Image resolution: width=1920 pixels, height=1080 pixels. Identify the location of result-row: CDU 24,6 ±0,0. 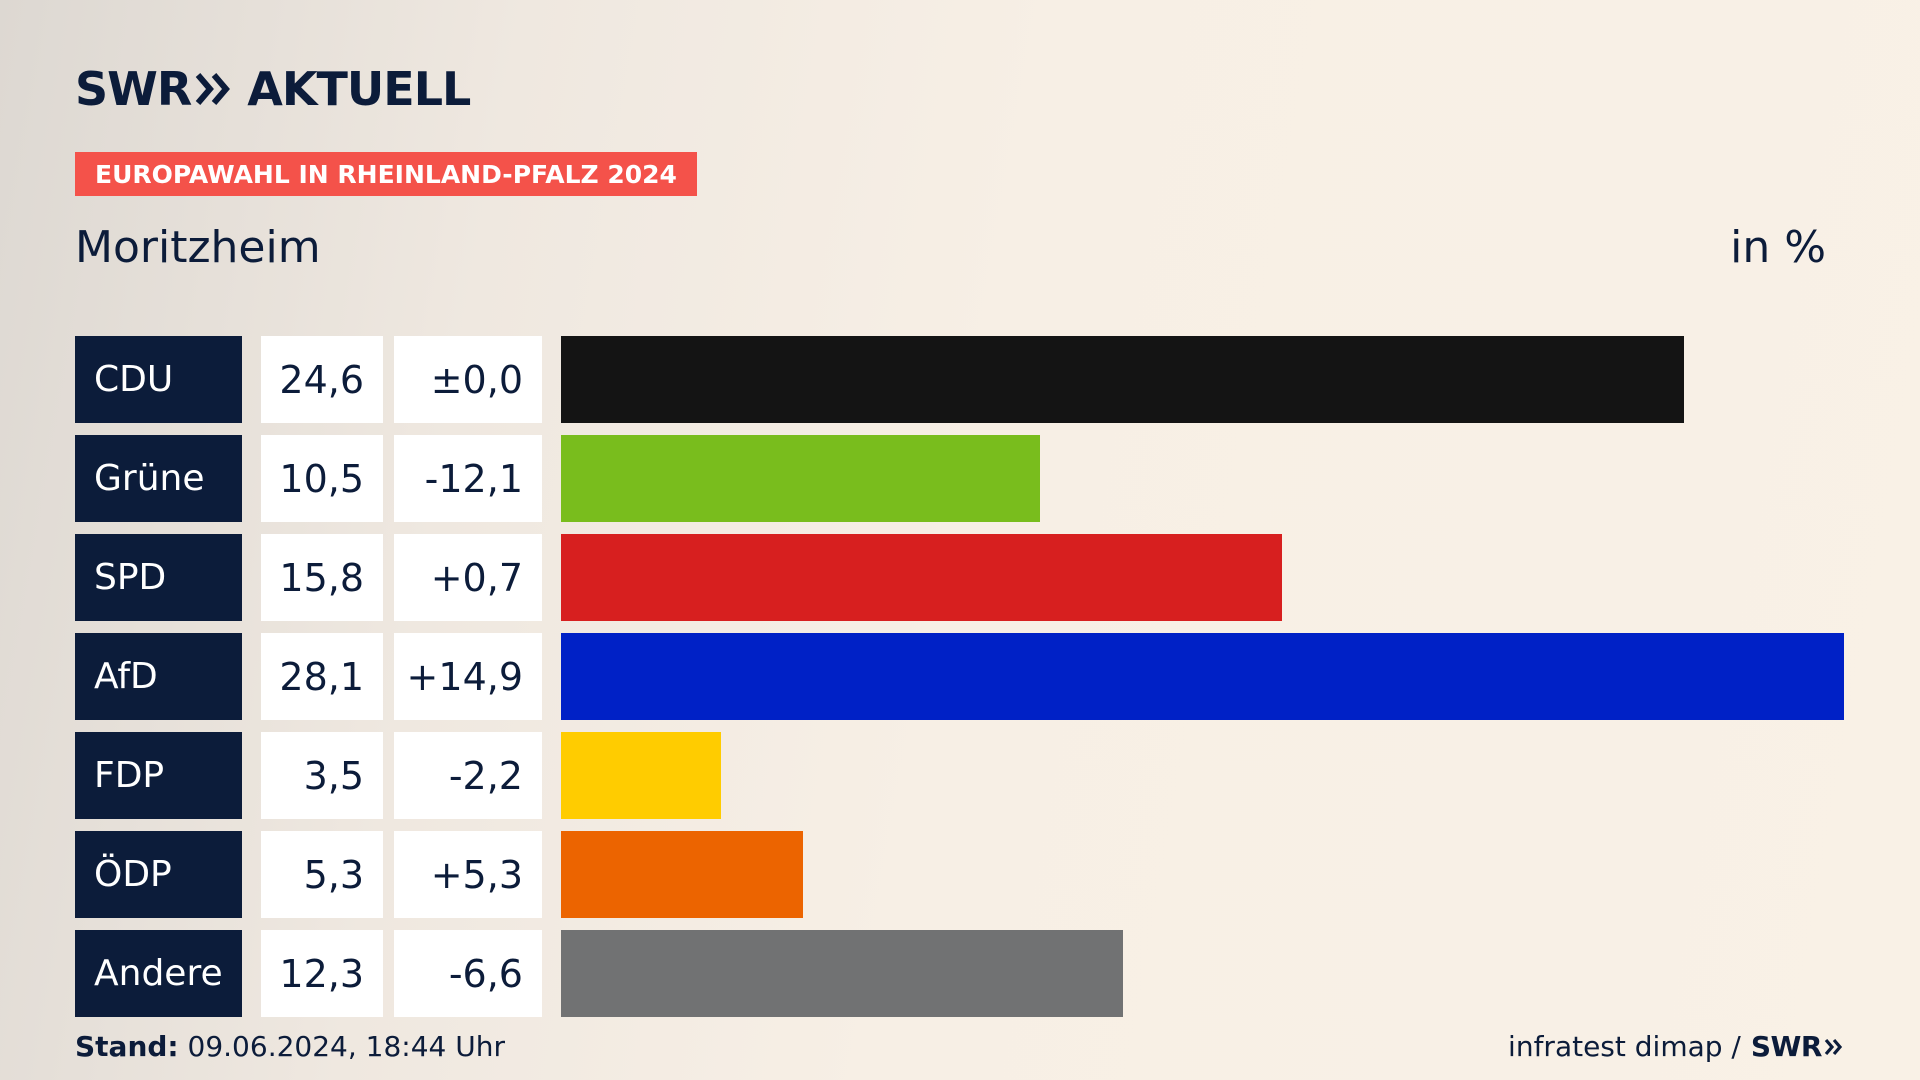
(960, 379).